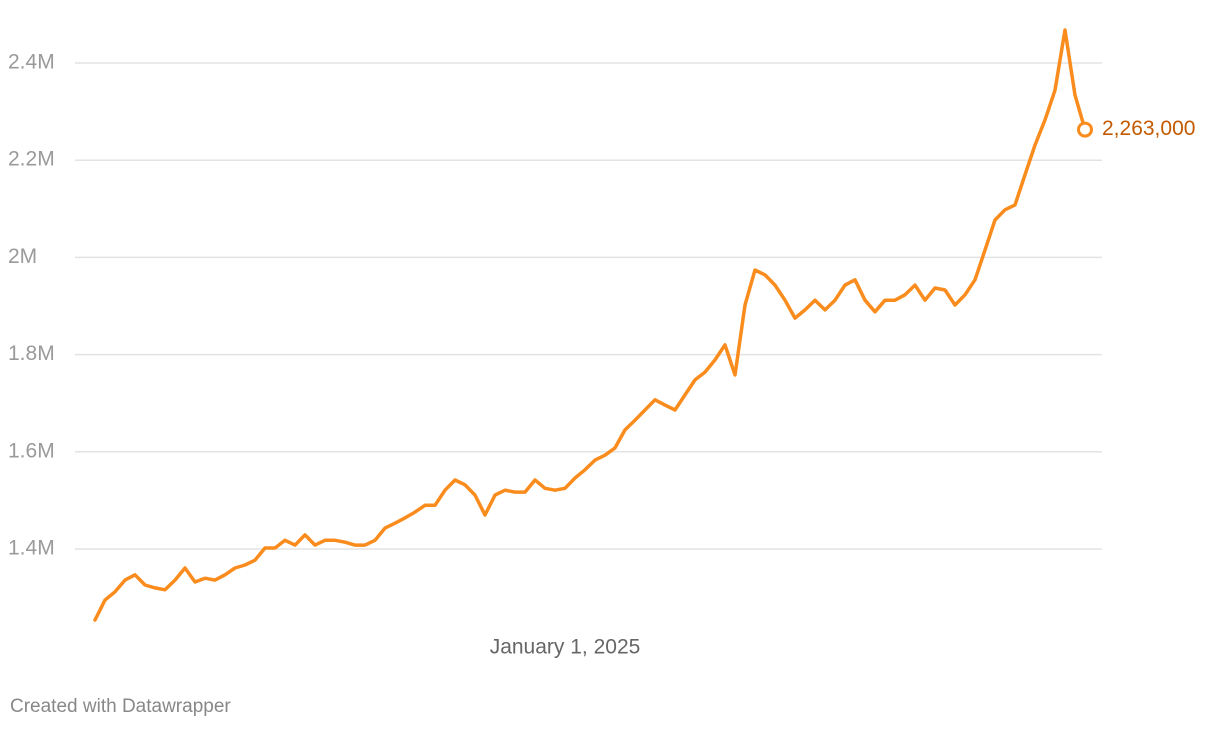 Image resolution: width=1220 pixels, height=730 pixels. What do you see at coordinates (31, 450) in the screenshot?
I see `y-tick-label: 1.6M` at bounding box center [31, 450].